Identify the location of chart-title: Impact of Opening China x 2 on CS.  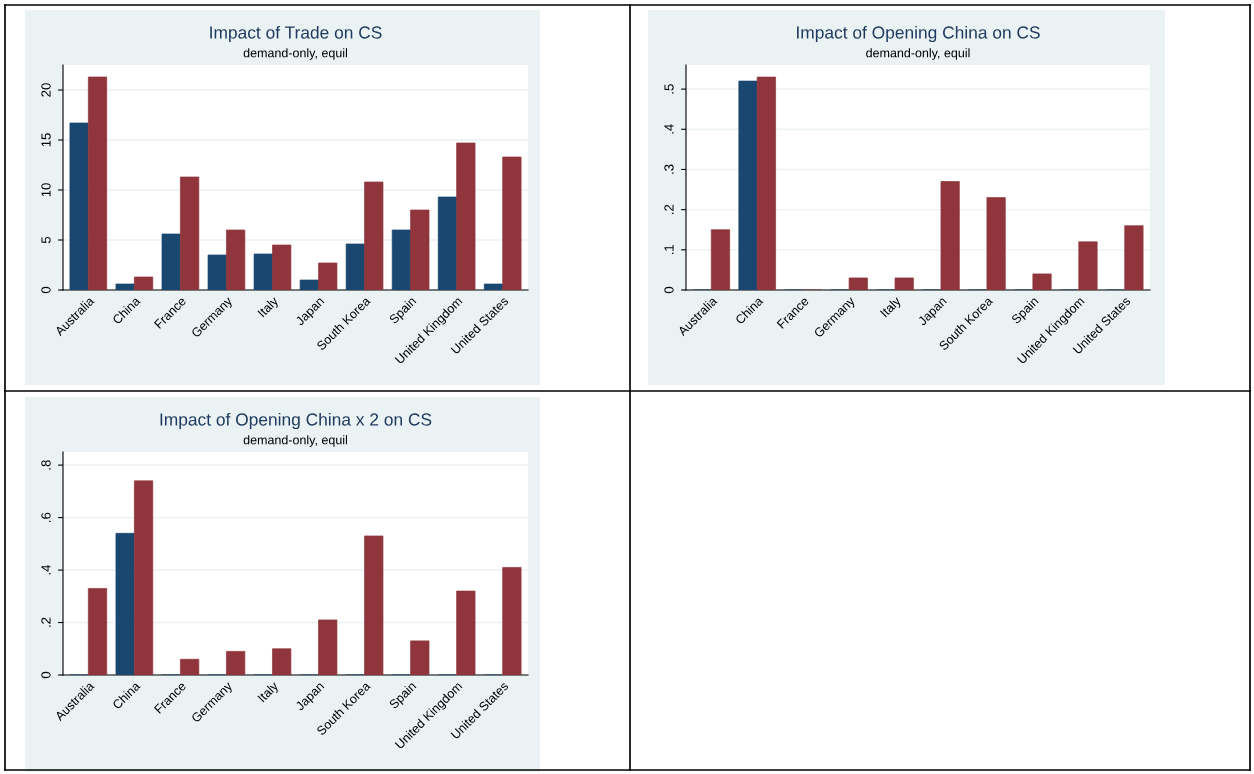
(296, 421).